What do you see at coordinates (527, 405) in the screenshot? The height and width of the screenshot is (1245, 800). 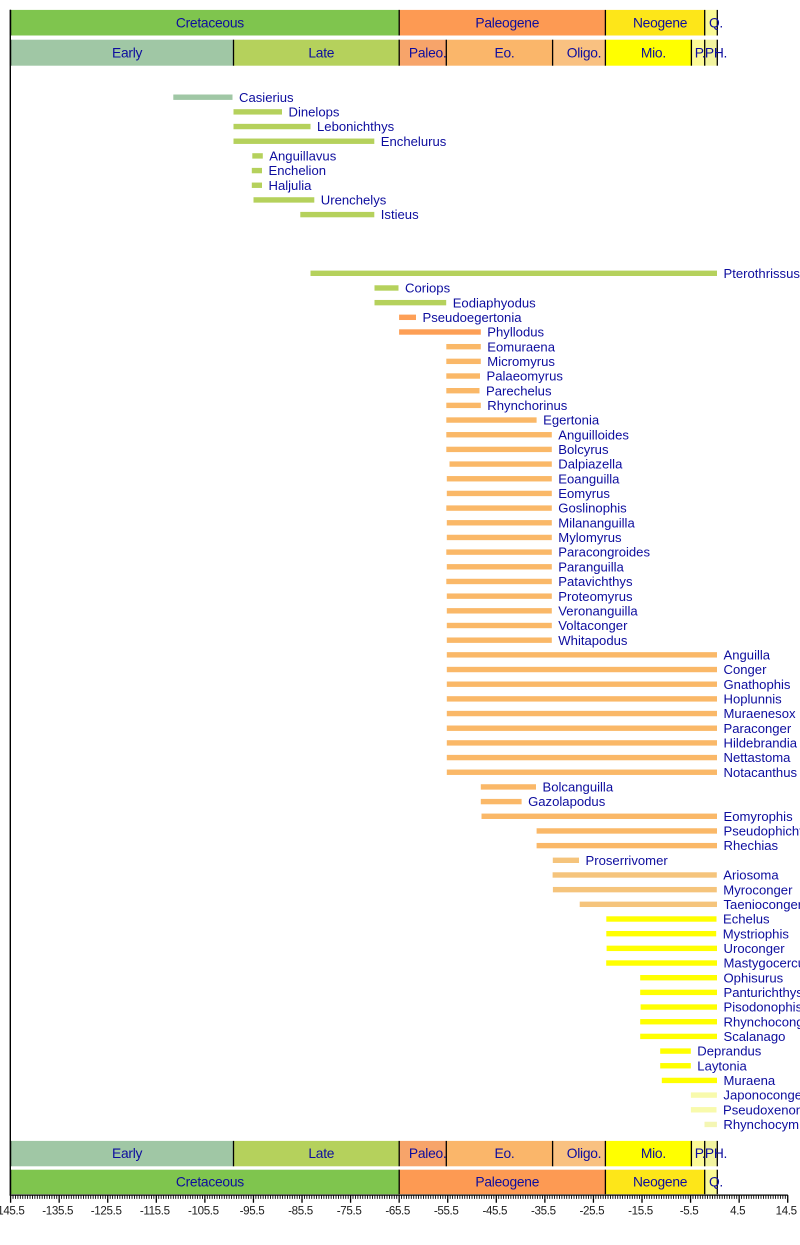 I see `svg-text: Rhynchorinus` at bounding box center [527, 405].